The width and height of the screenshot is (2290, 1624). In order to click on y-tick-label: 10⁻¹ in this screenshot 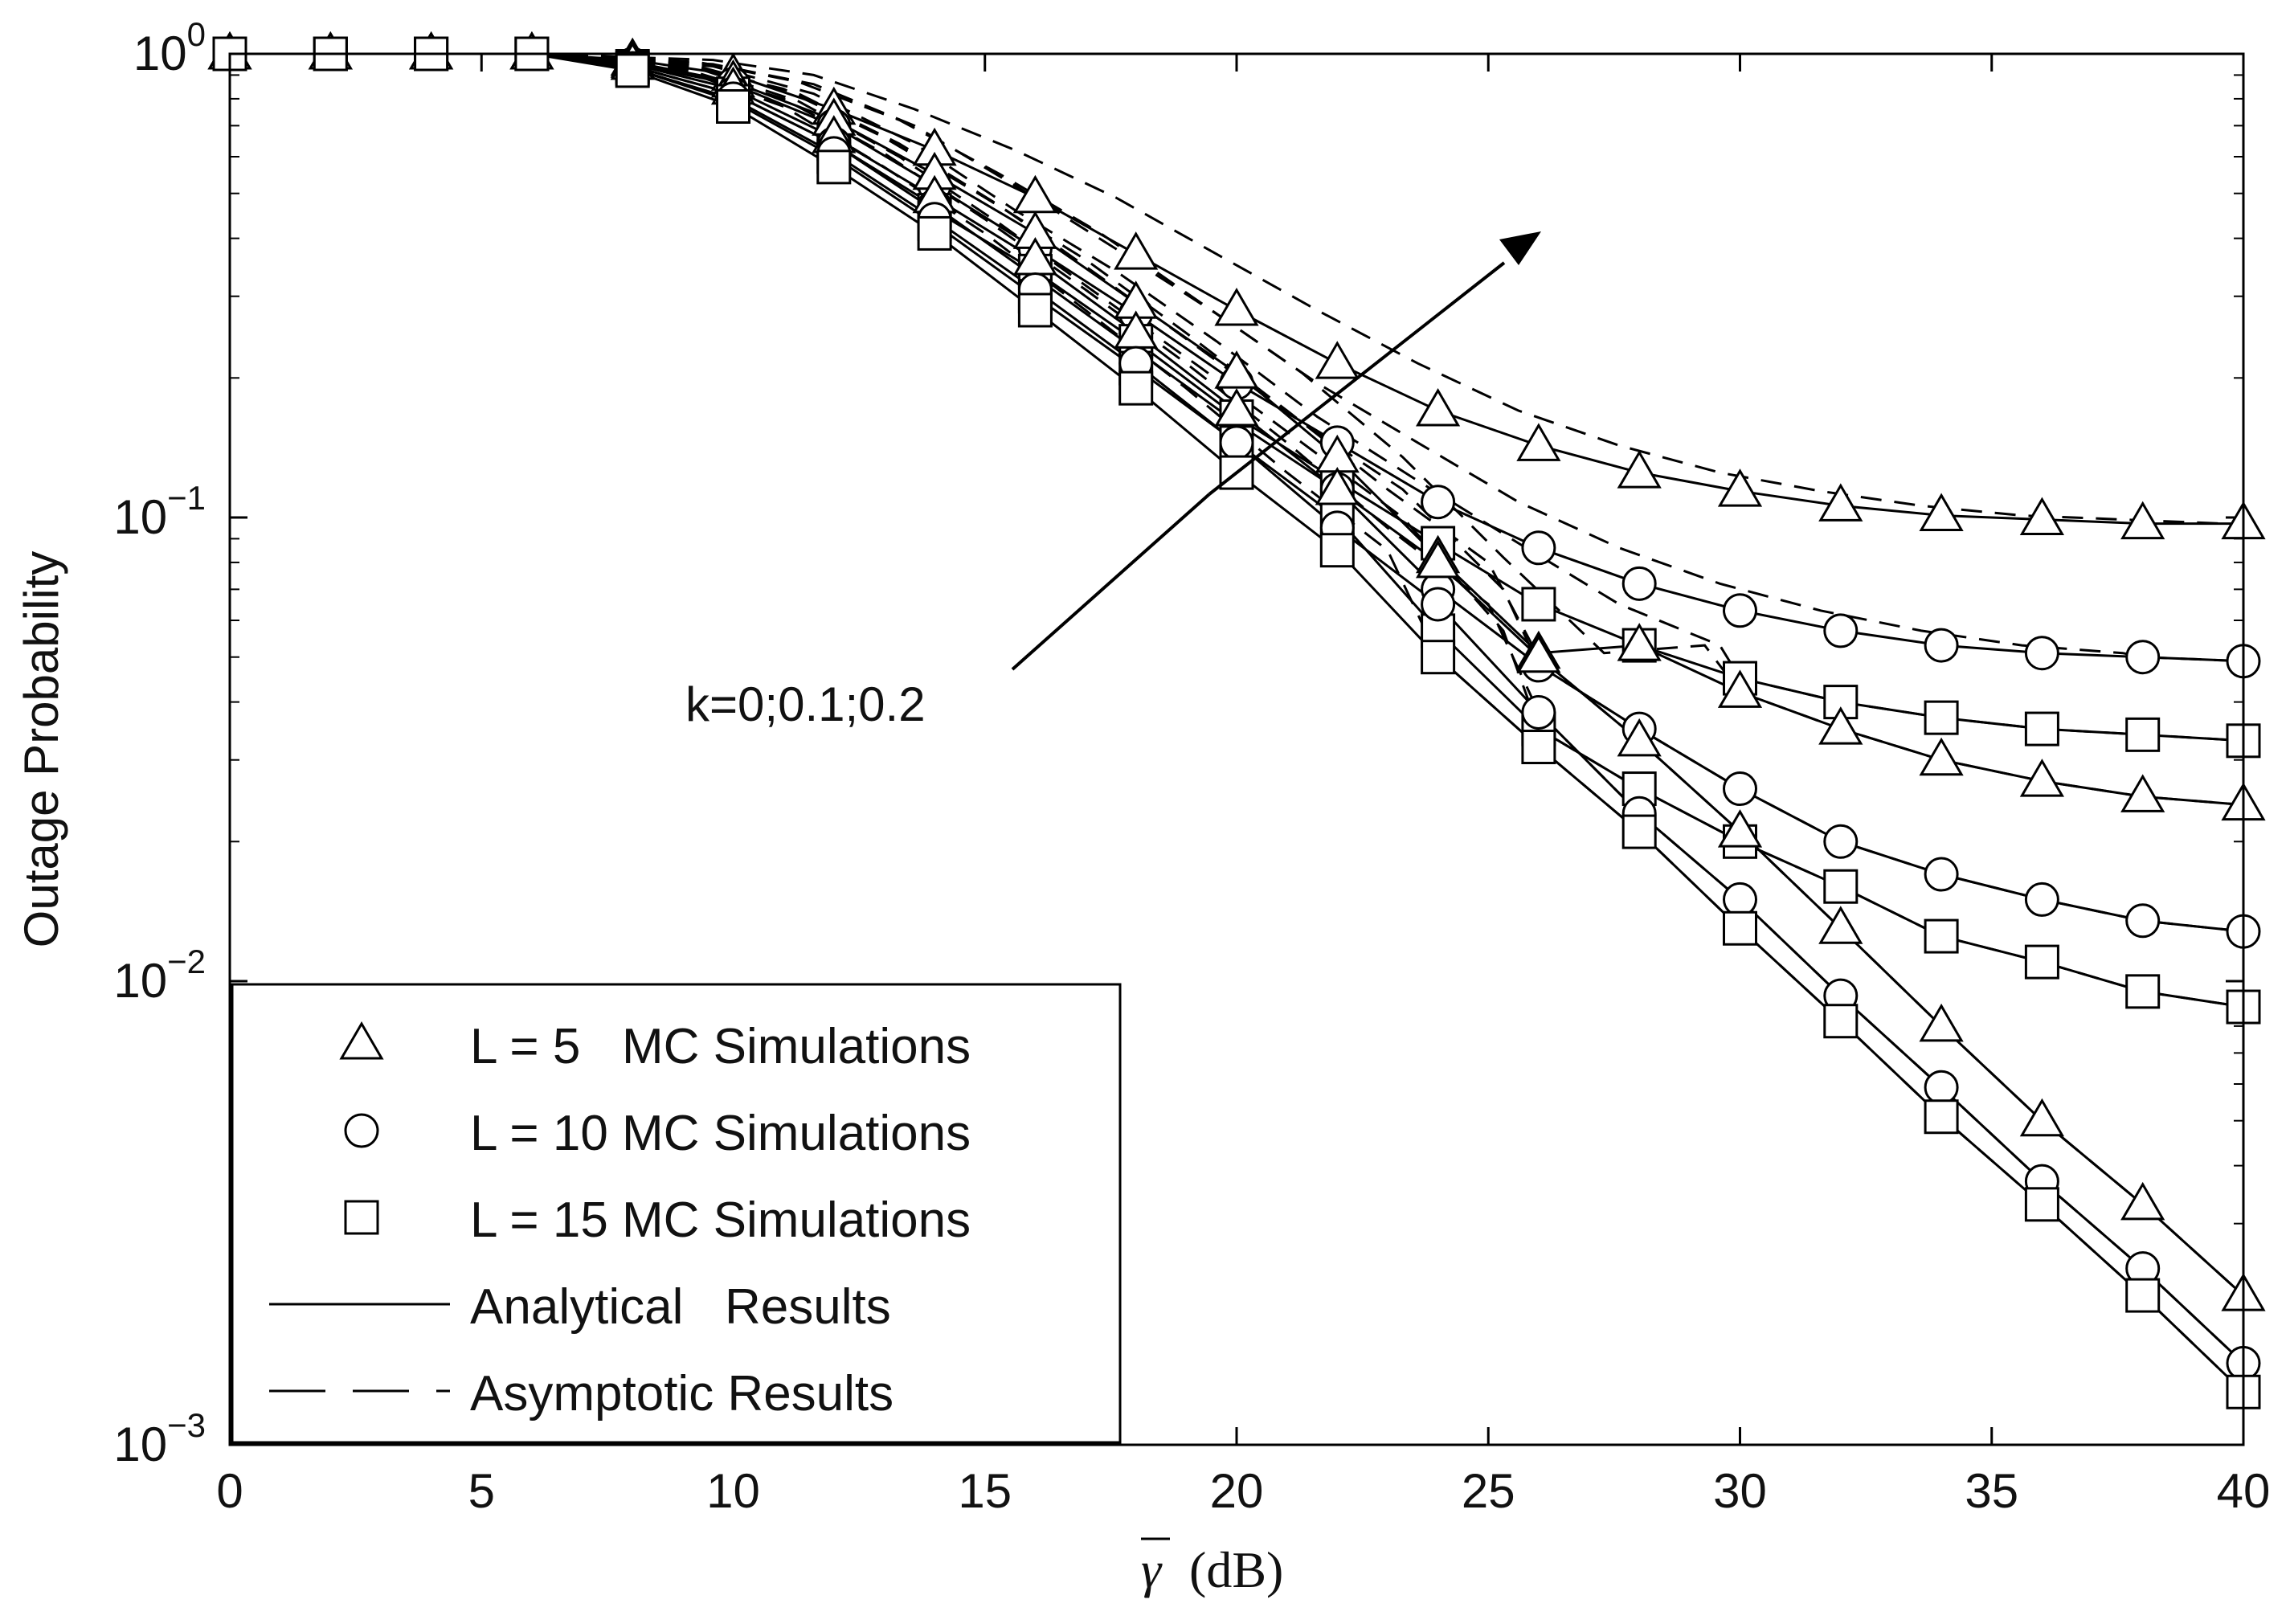, I will do `click(159, 512)`.